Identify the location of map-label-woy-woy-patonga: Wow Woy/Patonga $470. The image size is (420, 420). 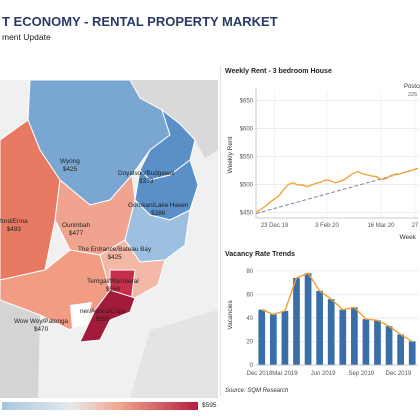
(41, 325).